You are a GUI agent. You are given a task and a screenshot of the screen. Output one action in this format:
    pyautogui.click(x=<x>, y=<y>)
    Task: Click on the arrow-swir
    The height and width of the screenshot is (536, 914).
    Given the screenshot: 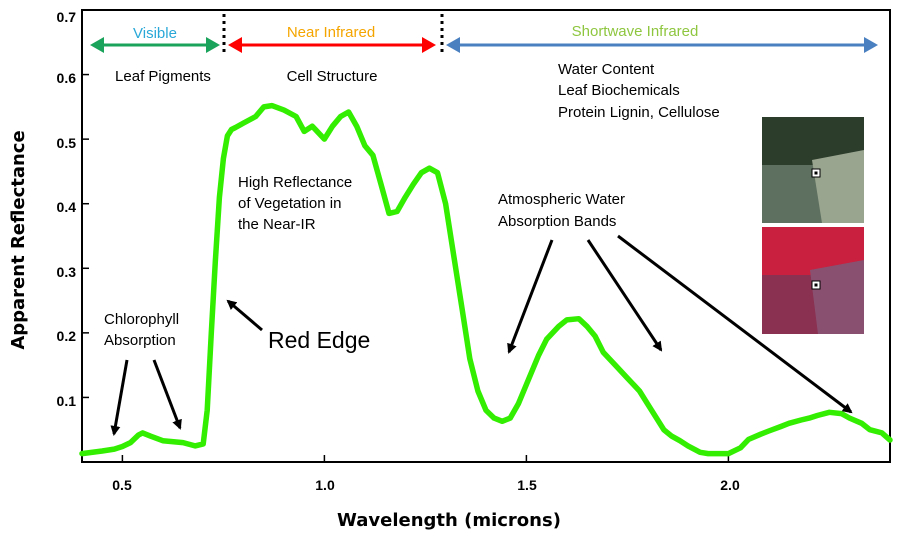 What is the action you would take?
    pyautogui.click(x=662, y=45)
    